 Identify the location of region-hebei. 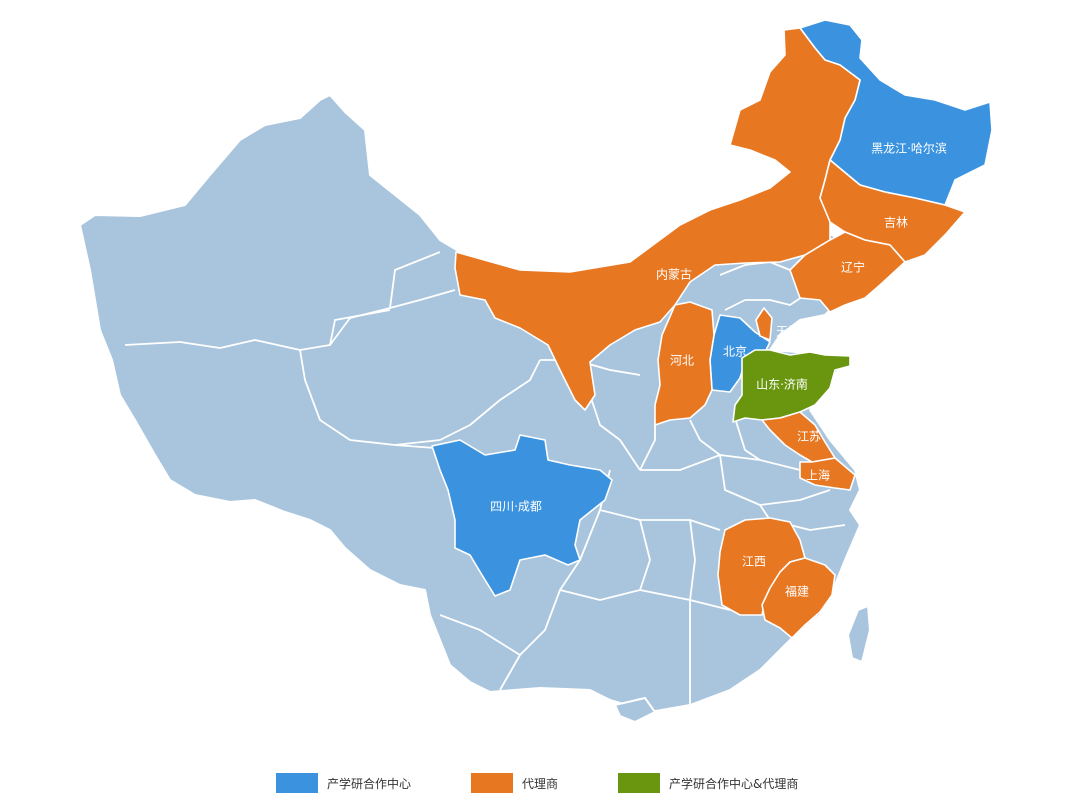
(684, 363).